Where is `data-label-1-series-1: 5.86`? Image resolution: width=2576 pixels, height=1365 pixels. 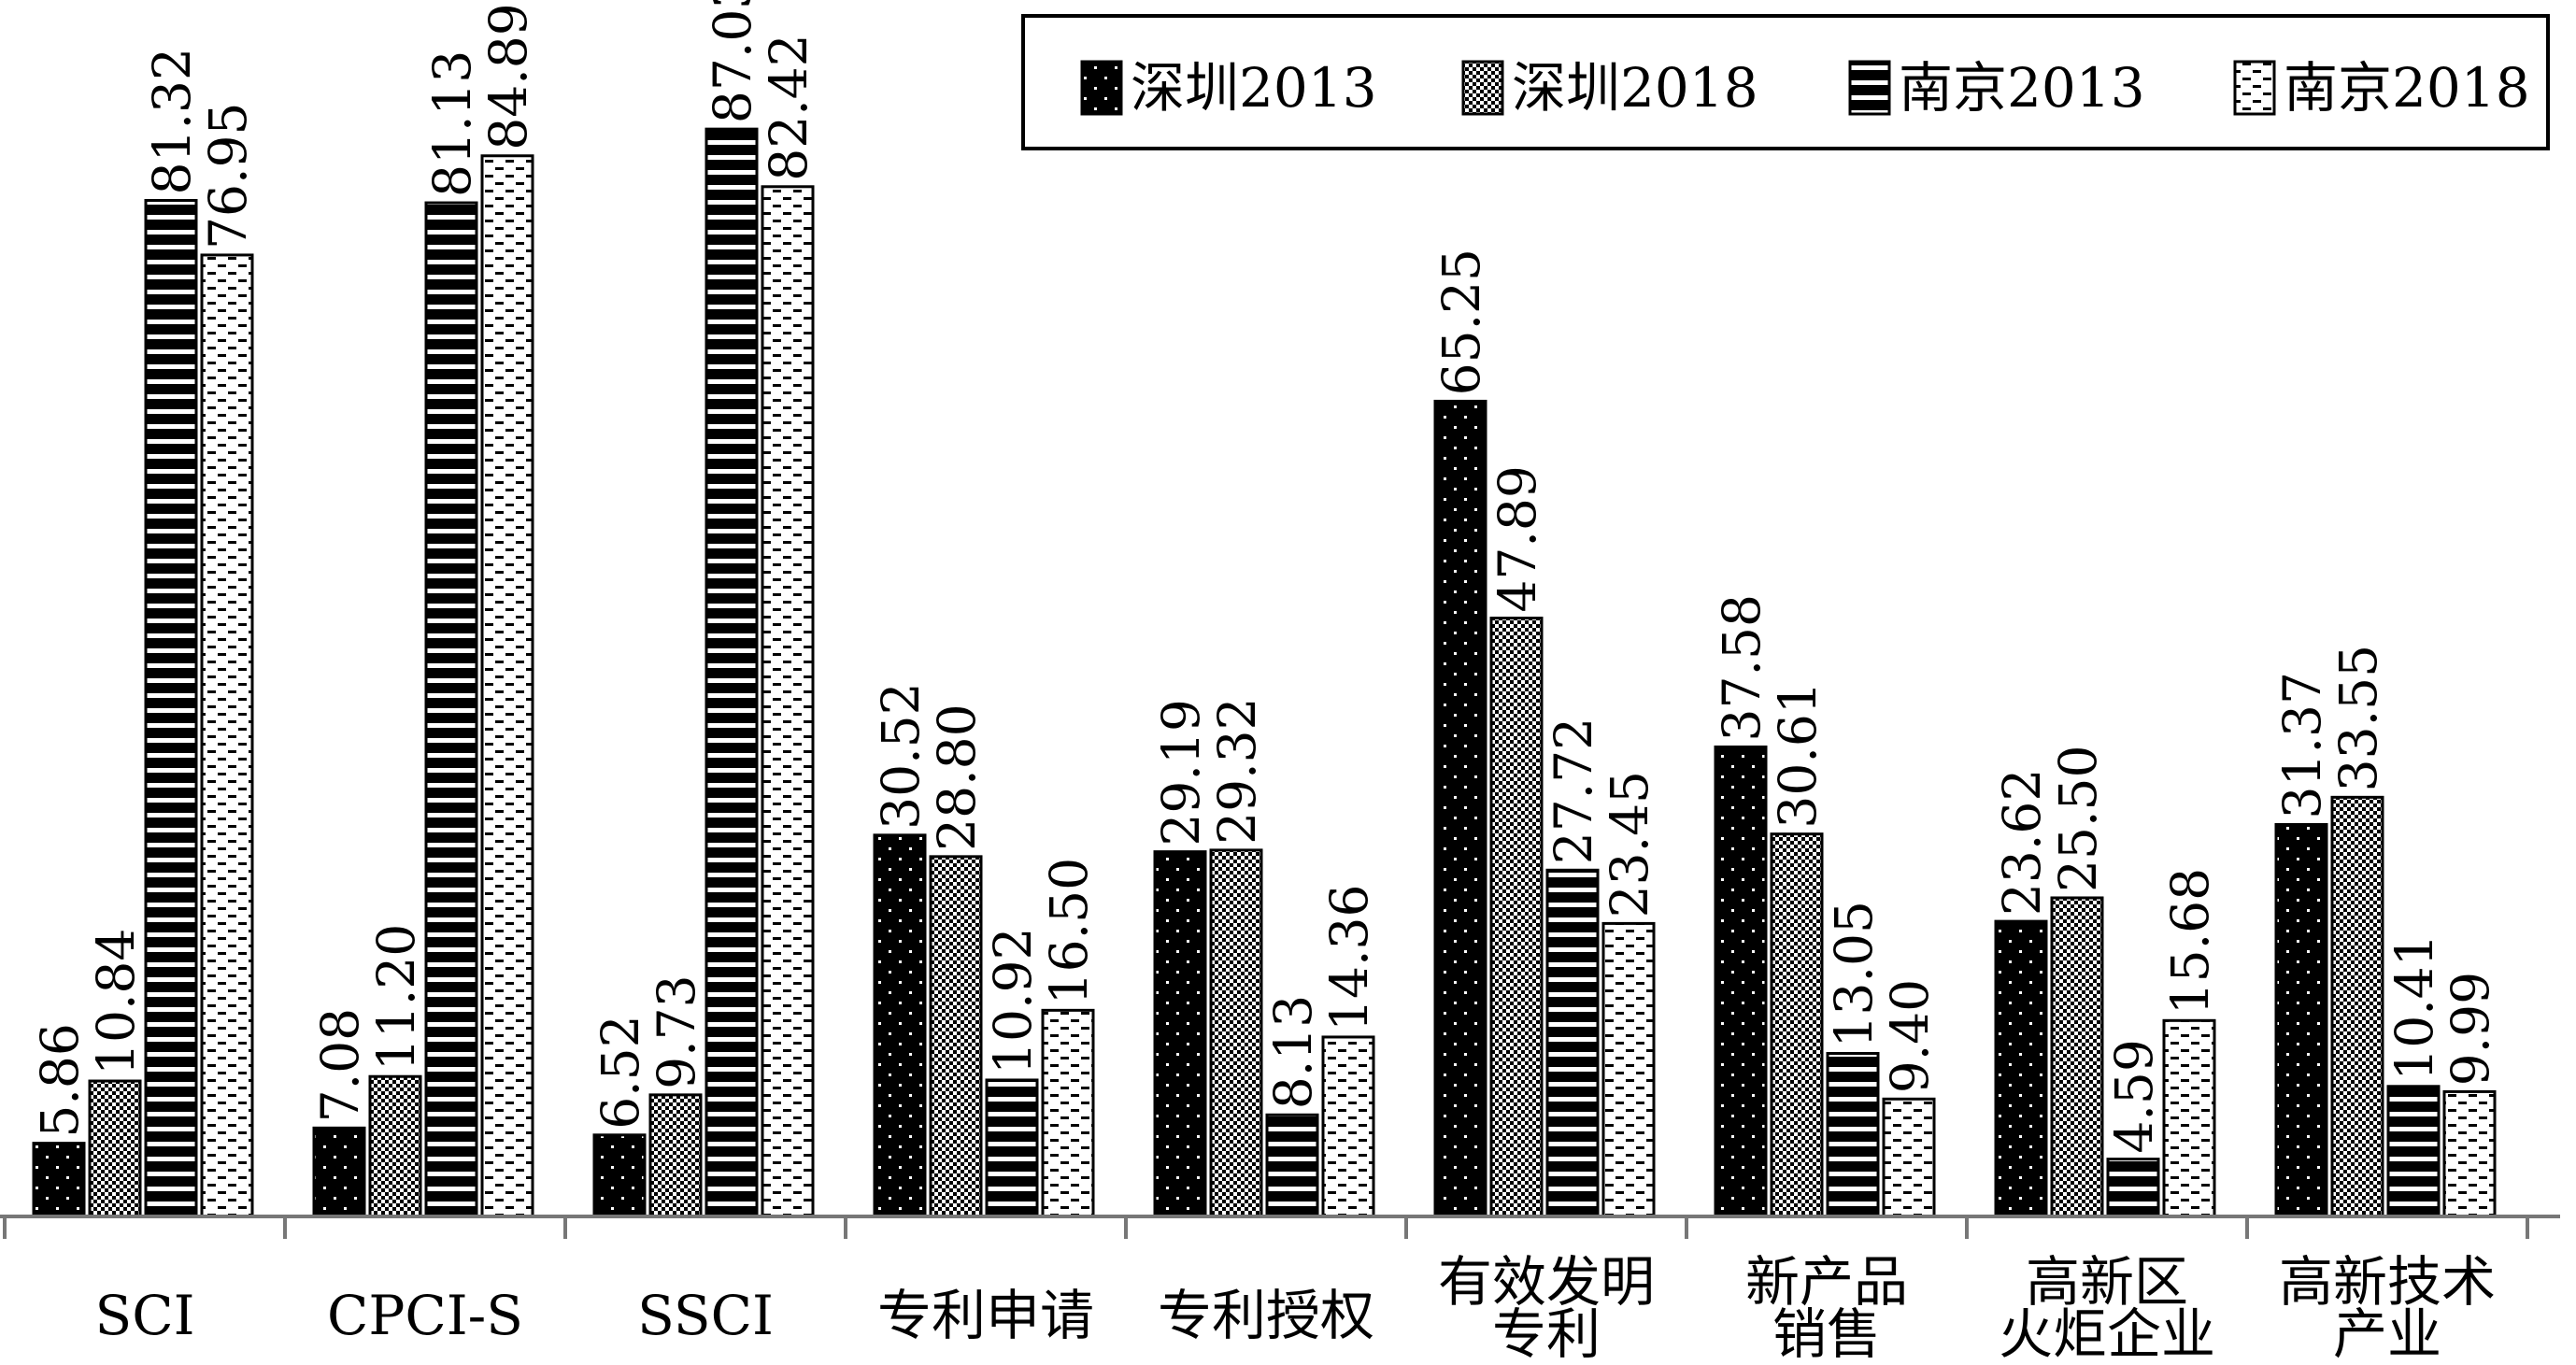 data-label-1-series-1: 5.86 is located at coordinates (60, 1080).